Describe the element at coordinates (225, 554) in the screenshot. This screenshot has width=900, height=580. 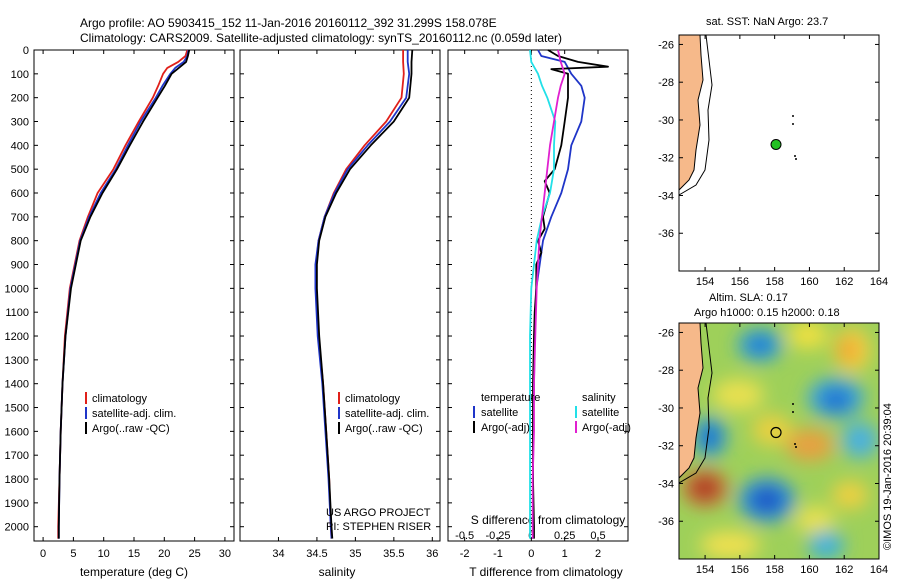
I see `x-tick-label: 30` at that location.